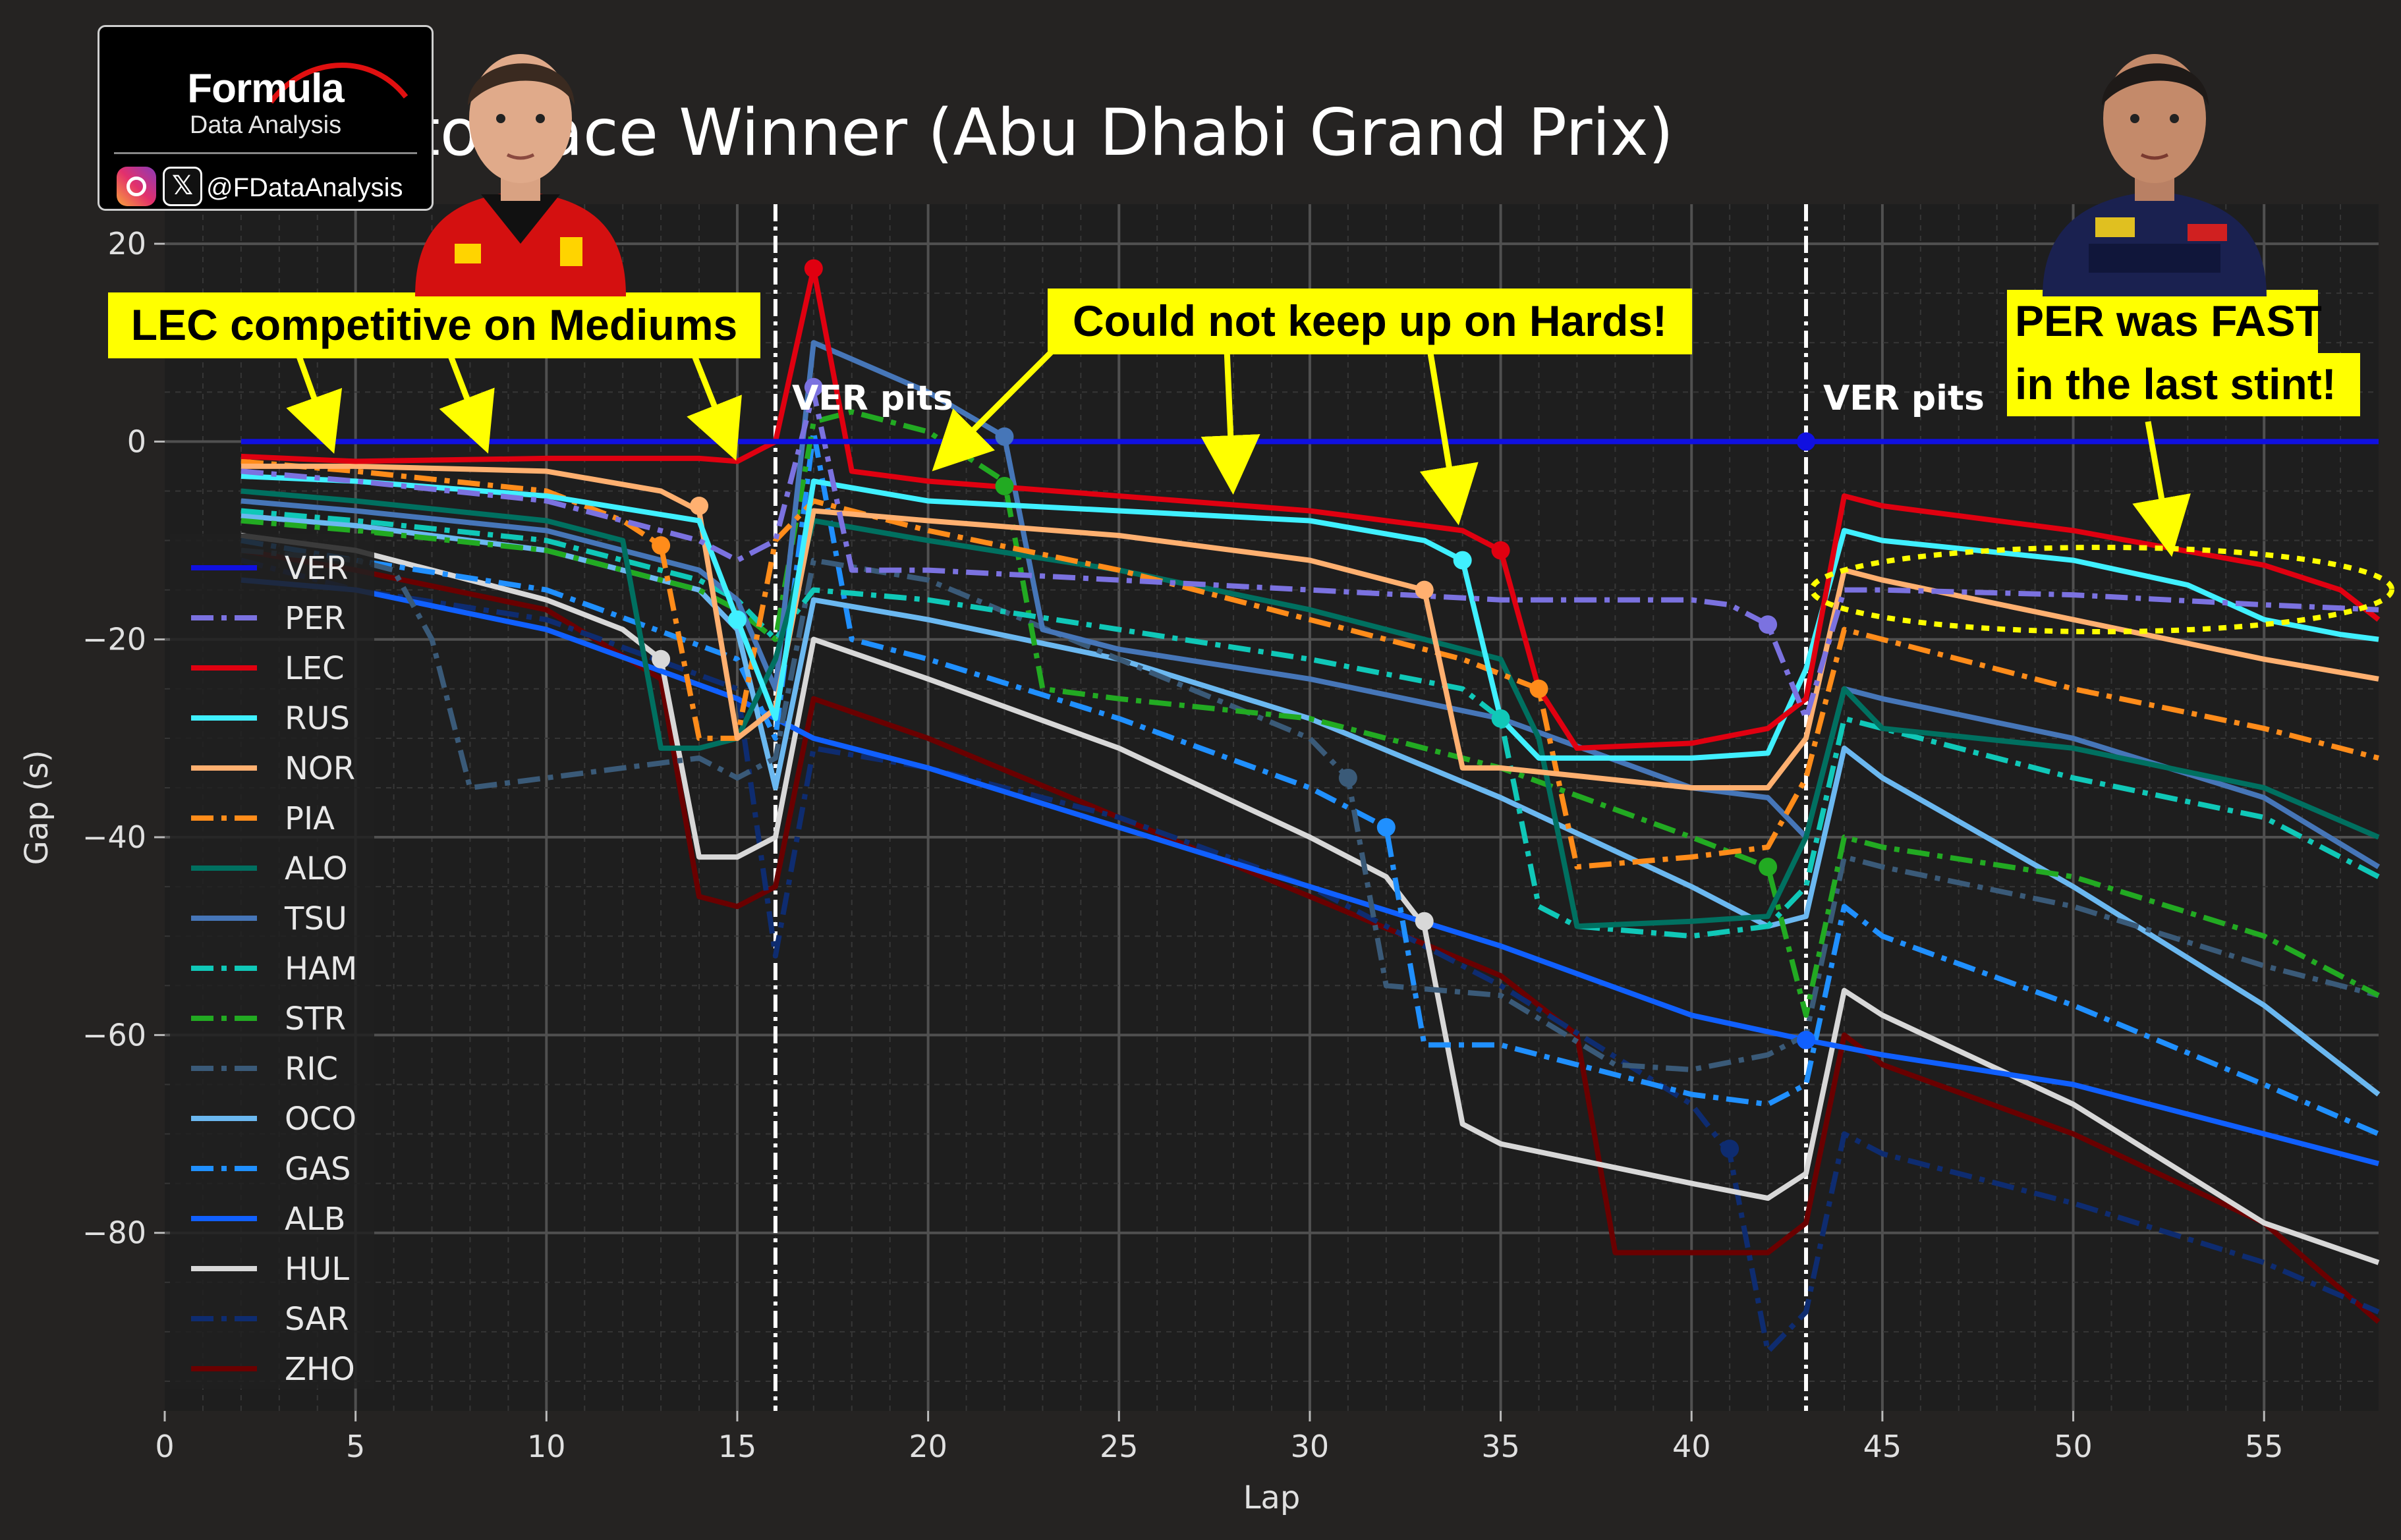  Describe the element at coordinates (1729, 1149) in the screenshot. I see `pit-marker-sar` at that location.